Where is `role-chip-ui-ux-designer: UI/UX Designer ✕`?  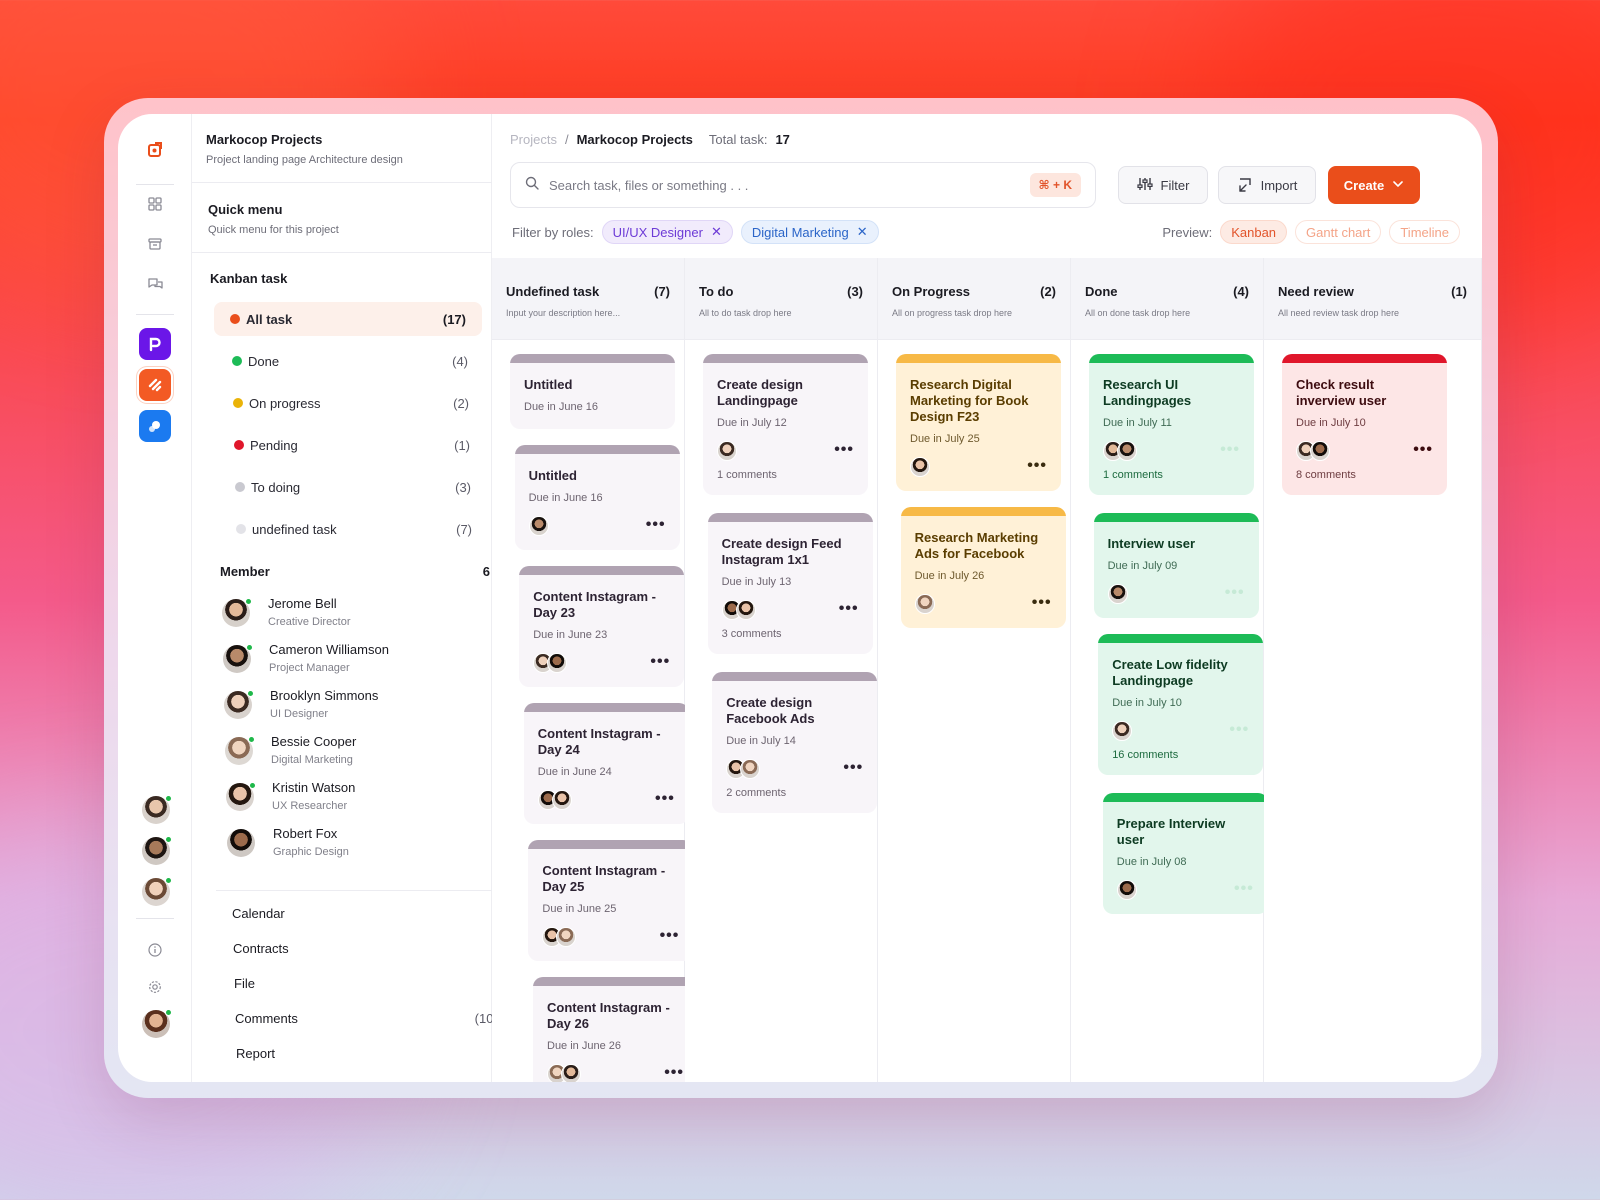
role-chip-ui-ux-designer: UI/UX Designer ✕ is located at coordinates (667, 232).